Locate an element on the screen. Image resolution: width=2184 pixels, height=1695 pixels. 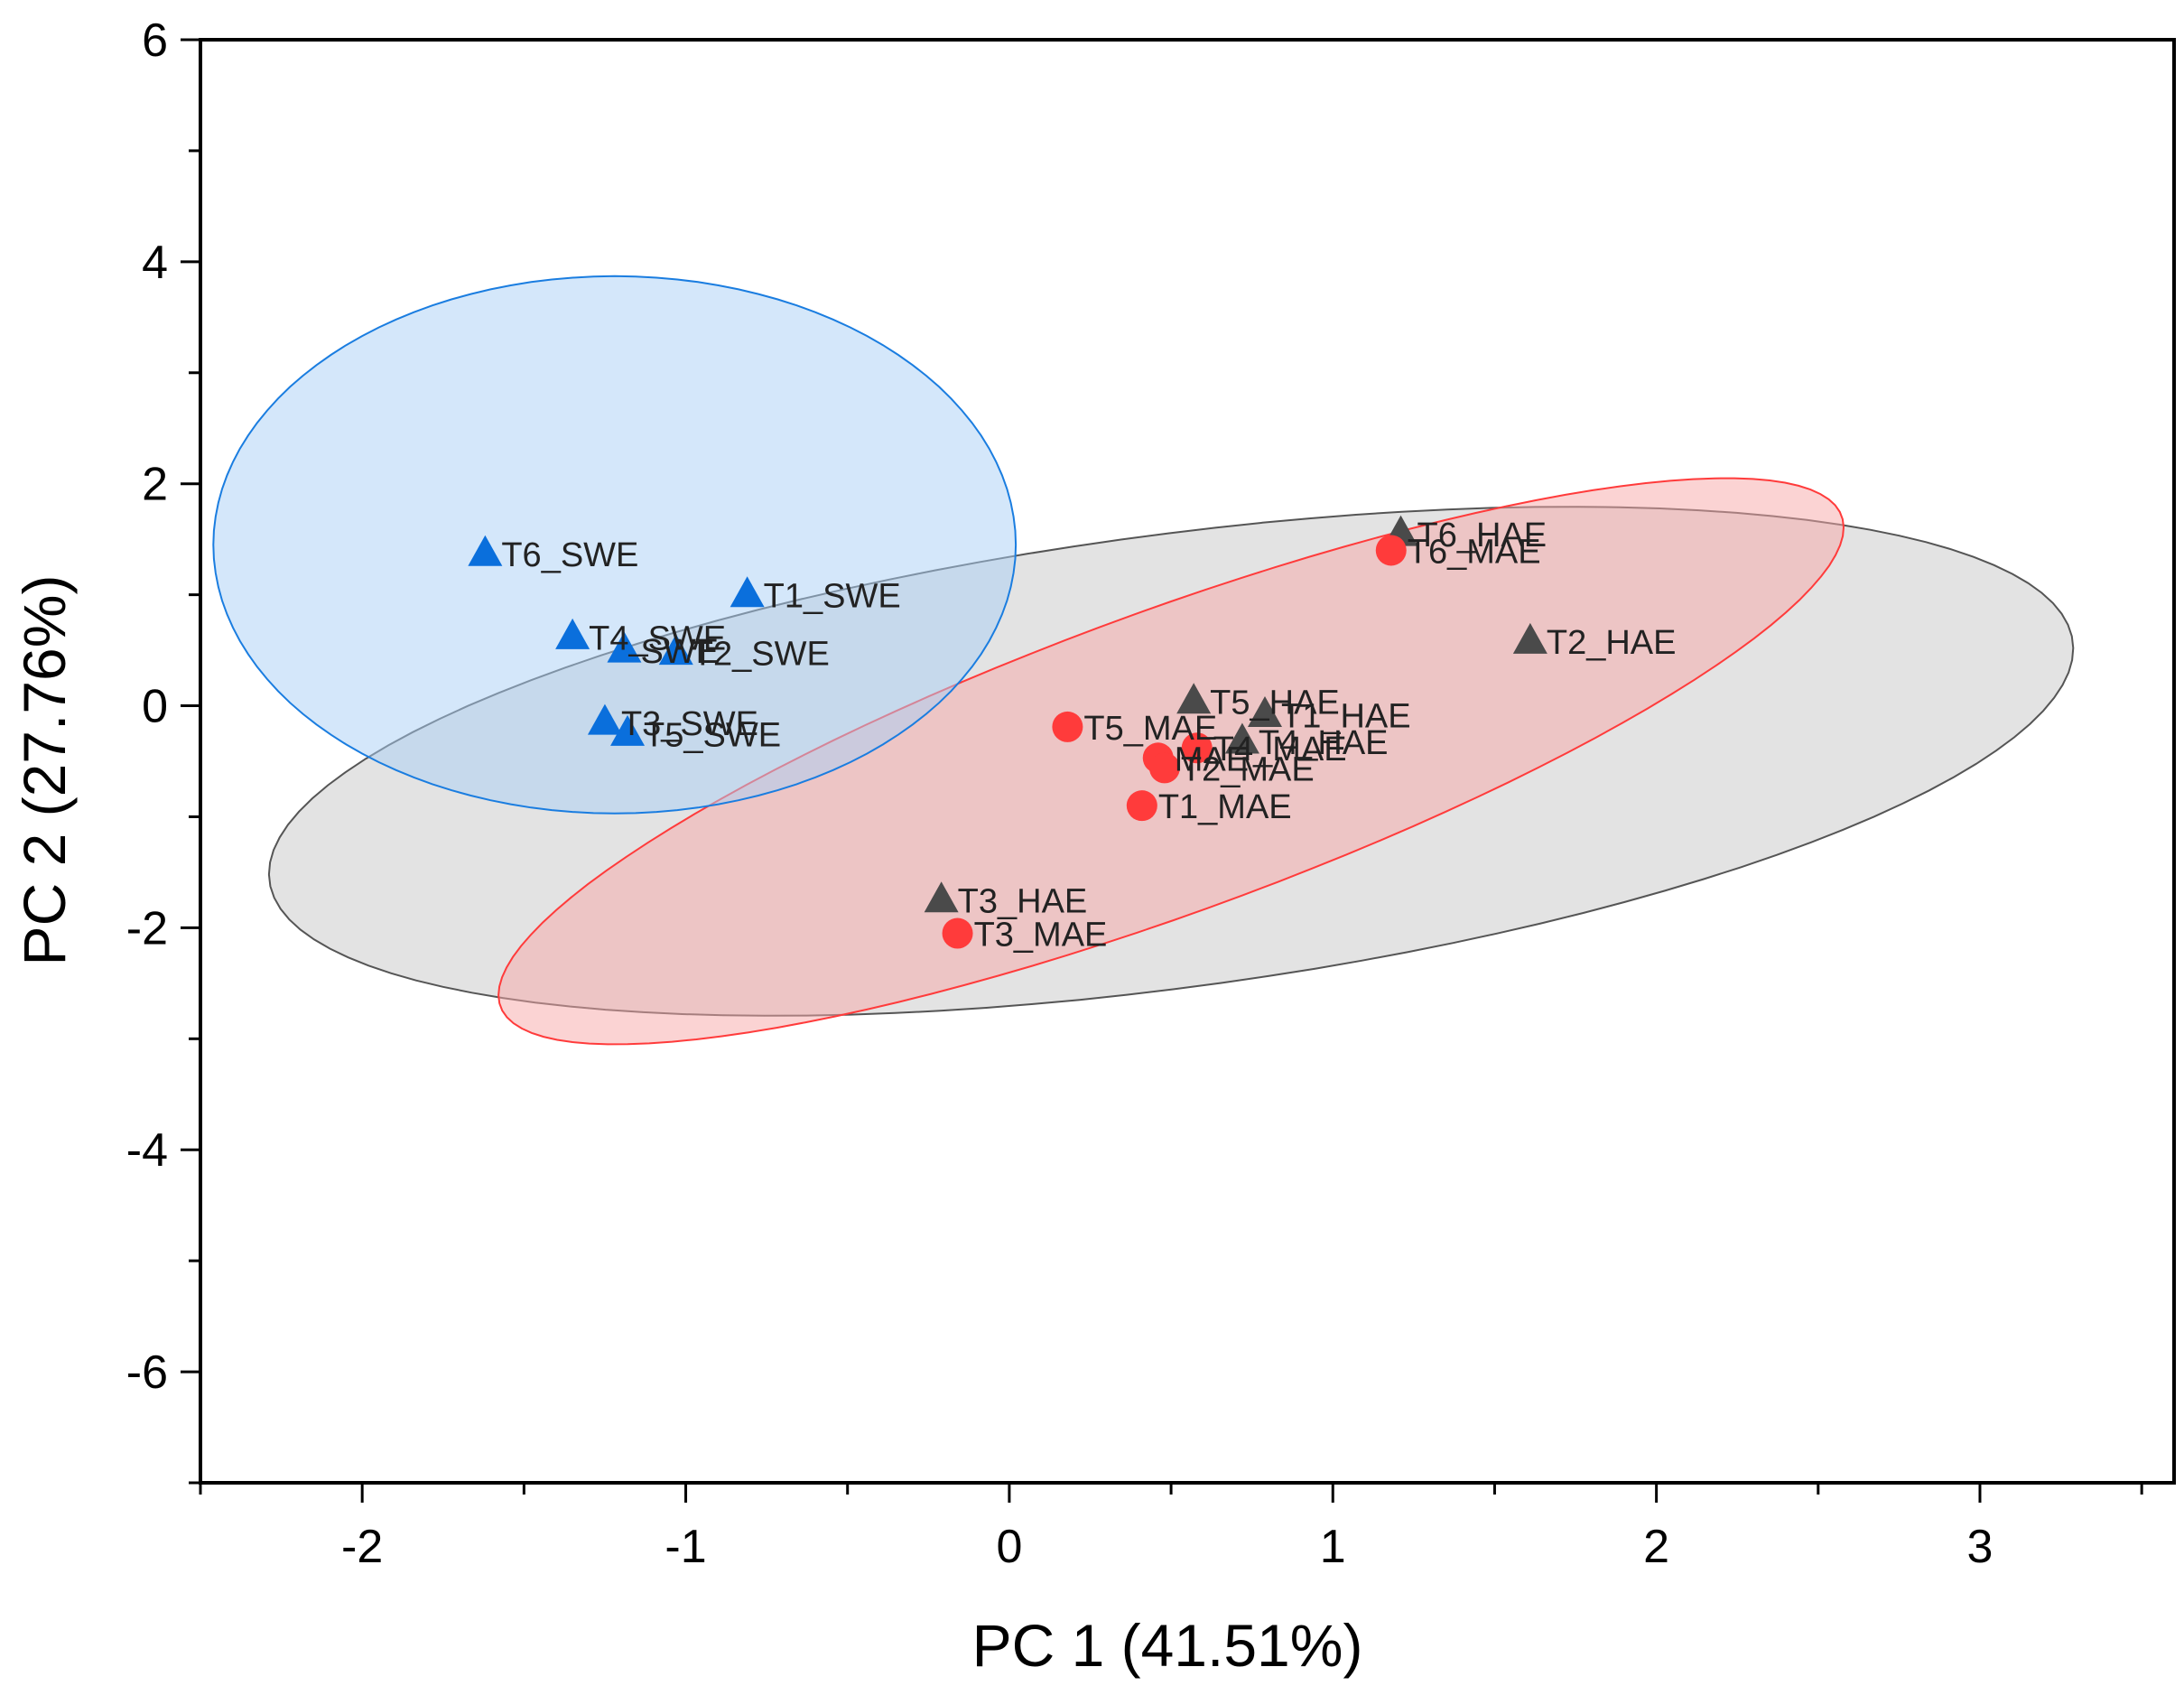
point-t3-swe is located at coordinates (604, 719).